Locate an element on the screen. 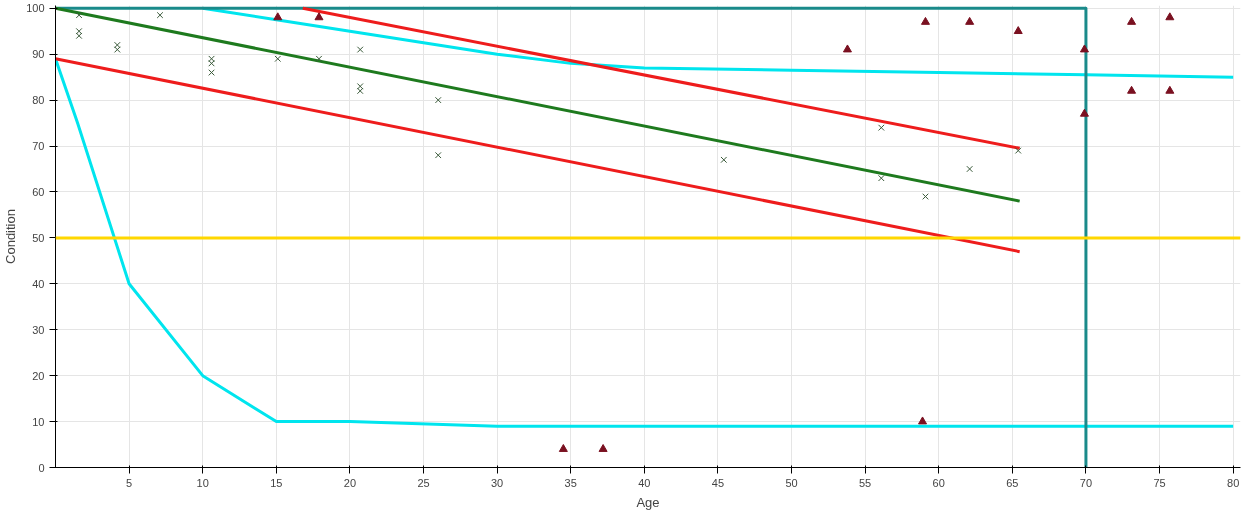 The image size is (1249, 516). x-tick-label: 15 is located at coordinates (276, 482).